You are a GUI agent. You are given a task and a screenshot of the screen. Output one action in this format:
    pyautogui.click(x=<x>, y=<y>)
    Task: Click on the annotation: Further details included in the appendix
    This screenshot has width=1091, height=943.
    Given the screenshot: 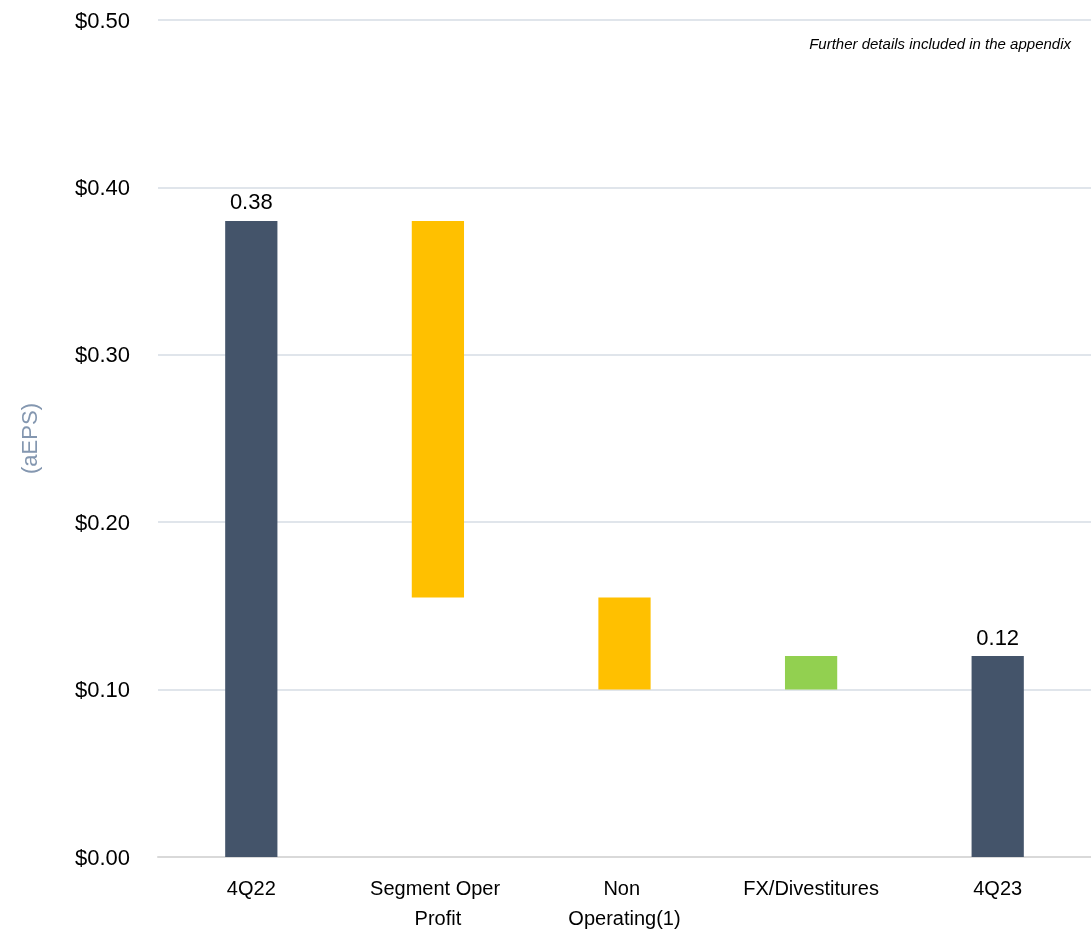 What is the action you would take?
    pyautogui.click(x=940, y=43)
    